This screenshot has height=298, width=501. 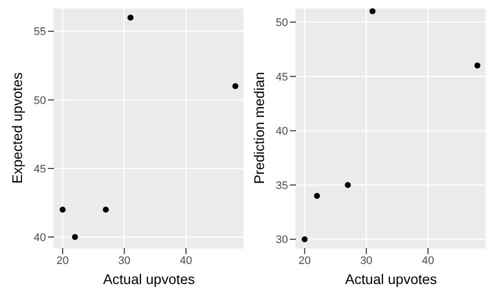 I want to click on y-tick-label: 30, so click(x=282, y=240).